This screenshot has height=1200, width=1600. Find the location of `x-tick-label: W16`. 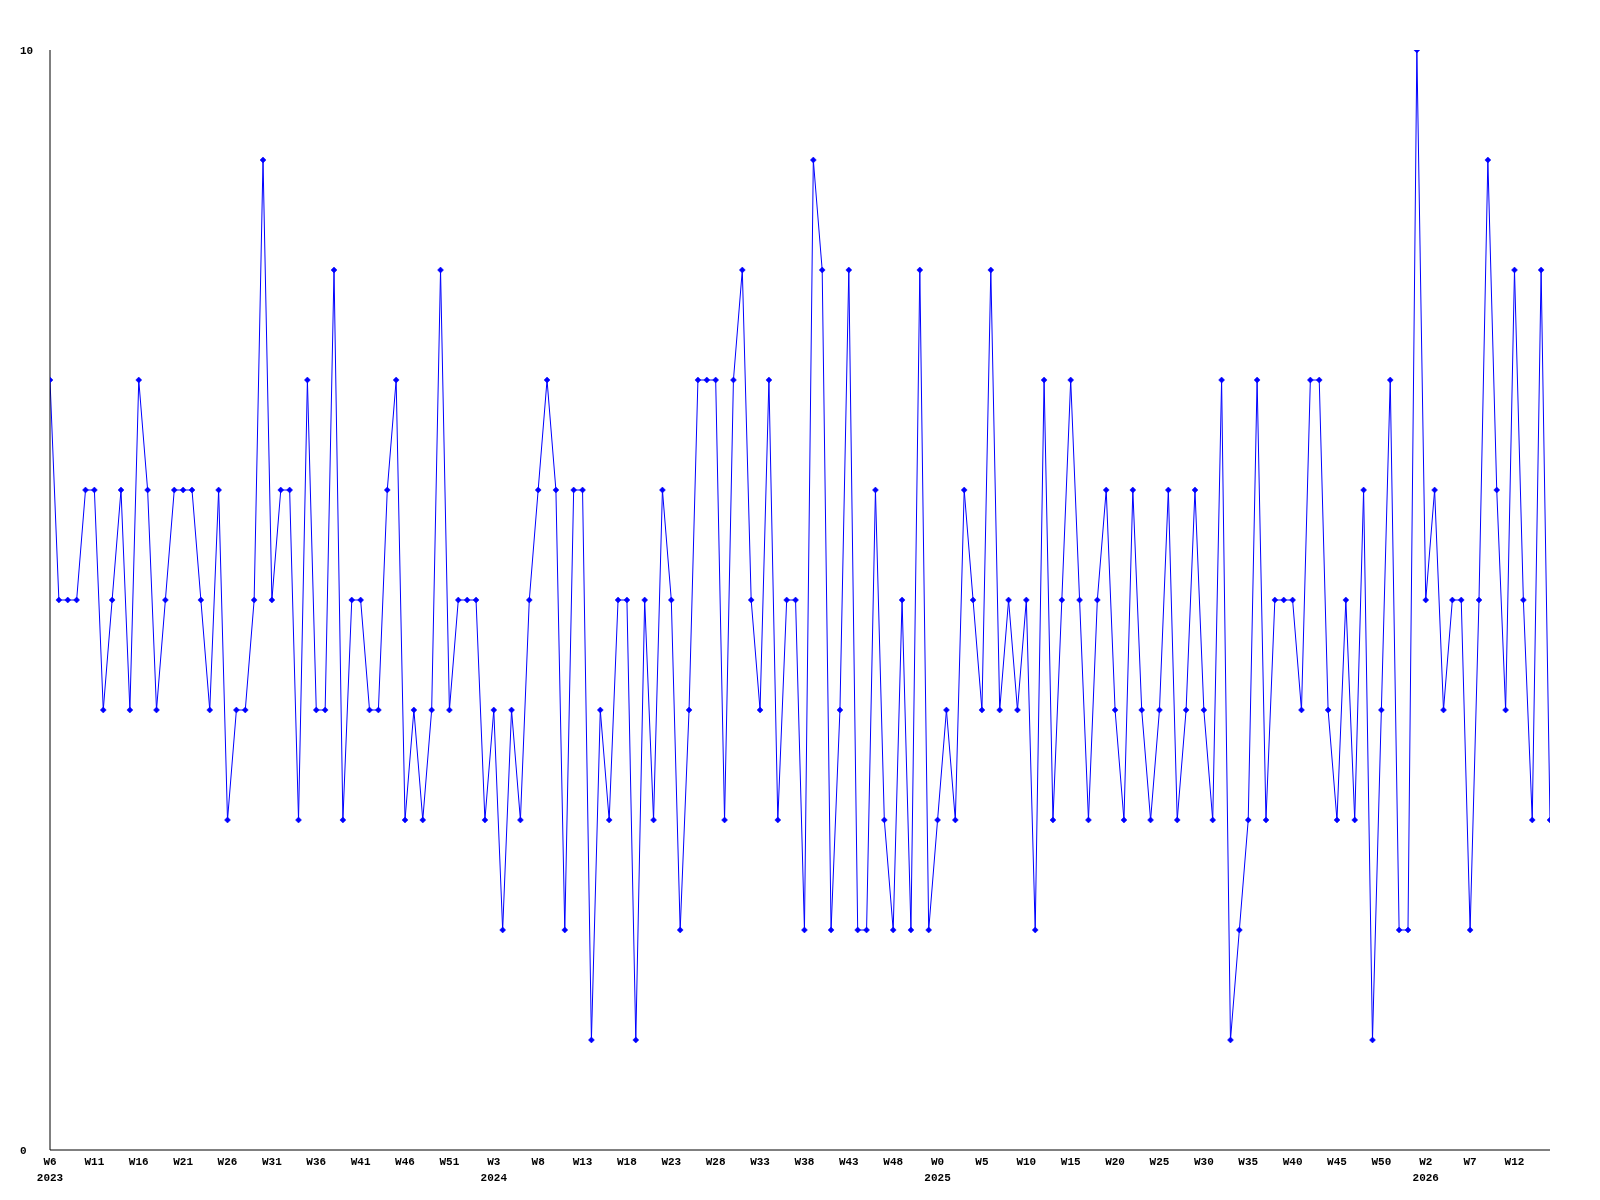

x-tick-label: W16 is located at coordinates (138, 1162).